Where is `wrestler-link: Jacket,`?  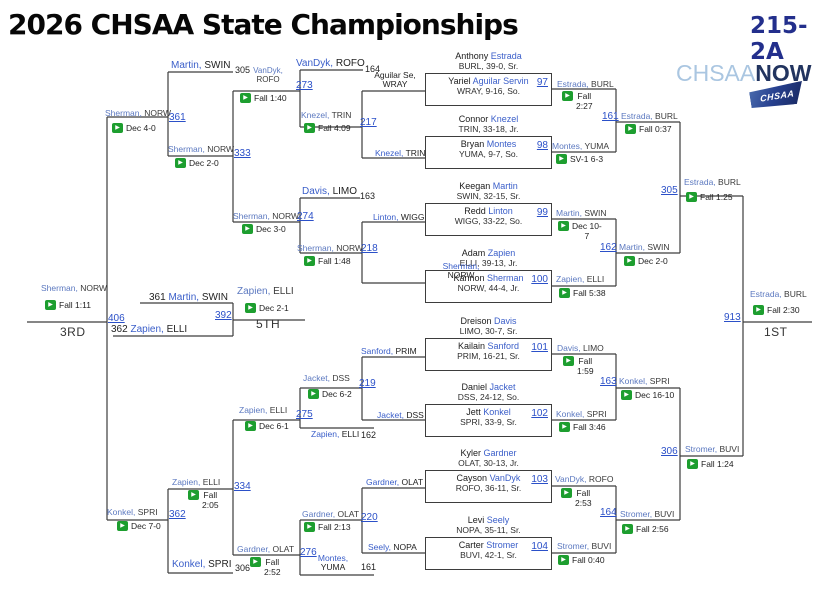 wrestler-link: Jacket, is located at coordinates (390, 415).